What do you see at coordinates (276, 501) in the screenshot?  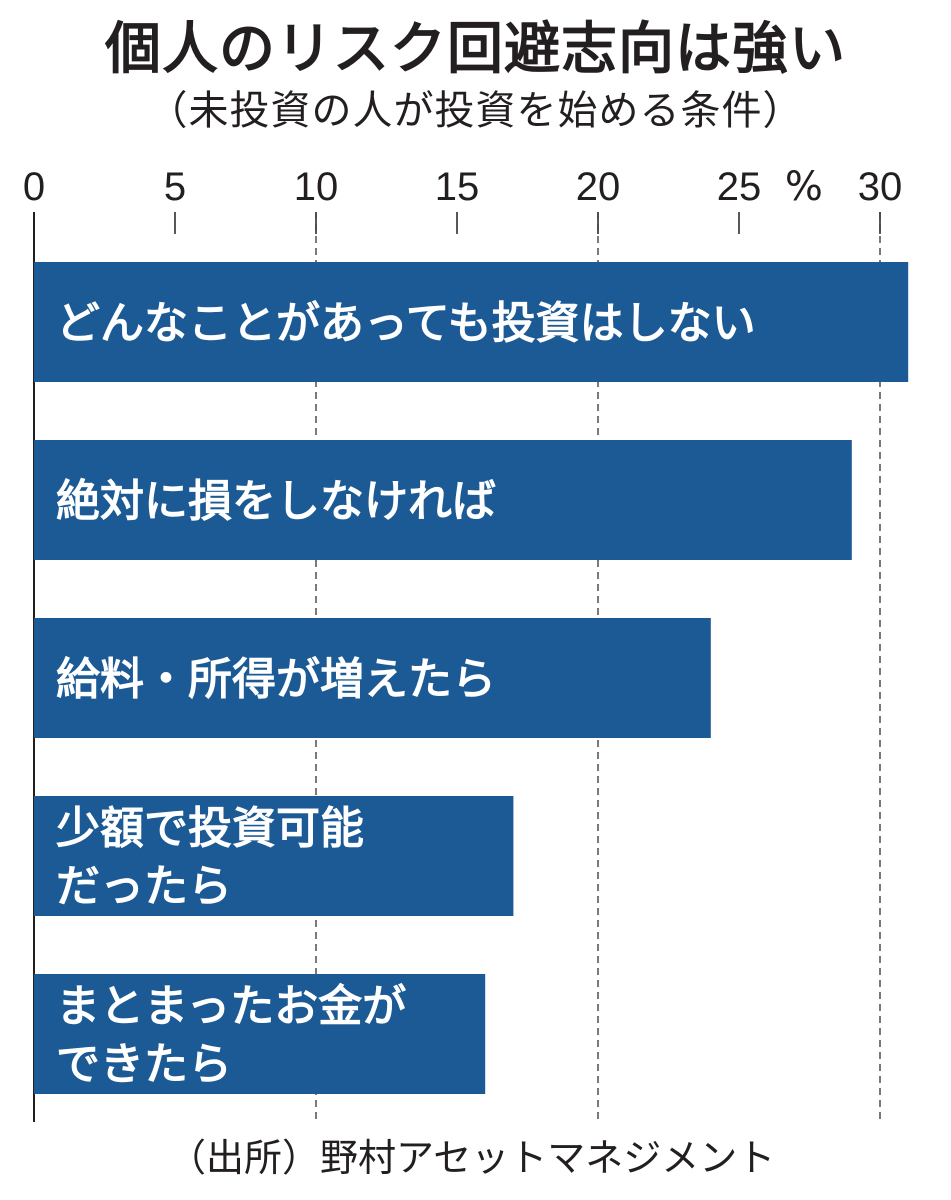 I see `bar-label: 絶対に損をしなければ` at bounding box center [276, 501].